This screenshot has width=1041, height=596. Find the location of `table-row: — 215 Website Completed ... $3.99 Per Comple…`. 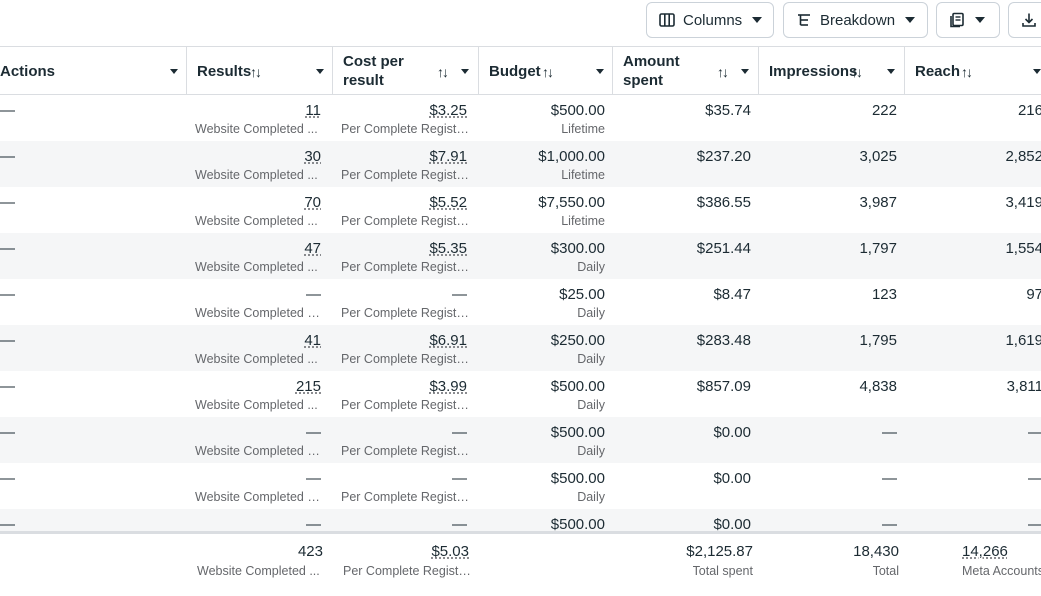

table-row: — 215 Website Completed ... $3.99 Per Comple… is located at coordinates (520, 394).